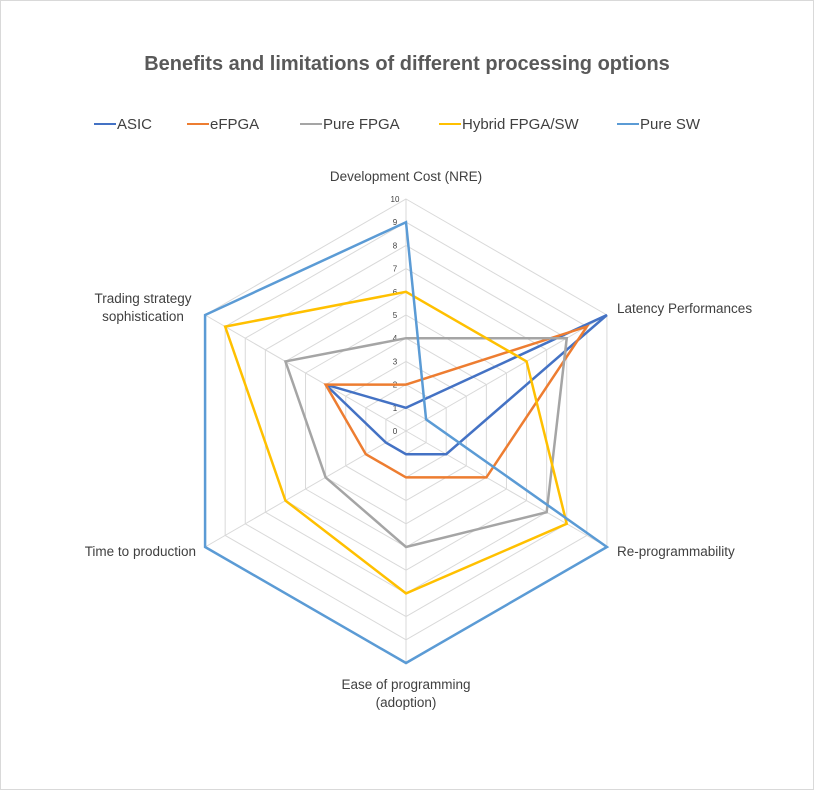  I want to click on axis-label: Trading strategy, so click(142, 298).